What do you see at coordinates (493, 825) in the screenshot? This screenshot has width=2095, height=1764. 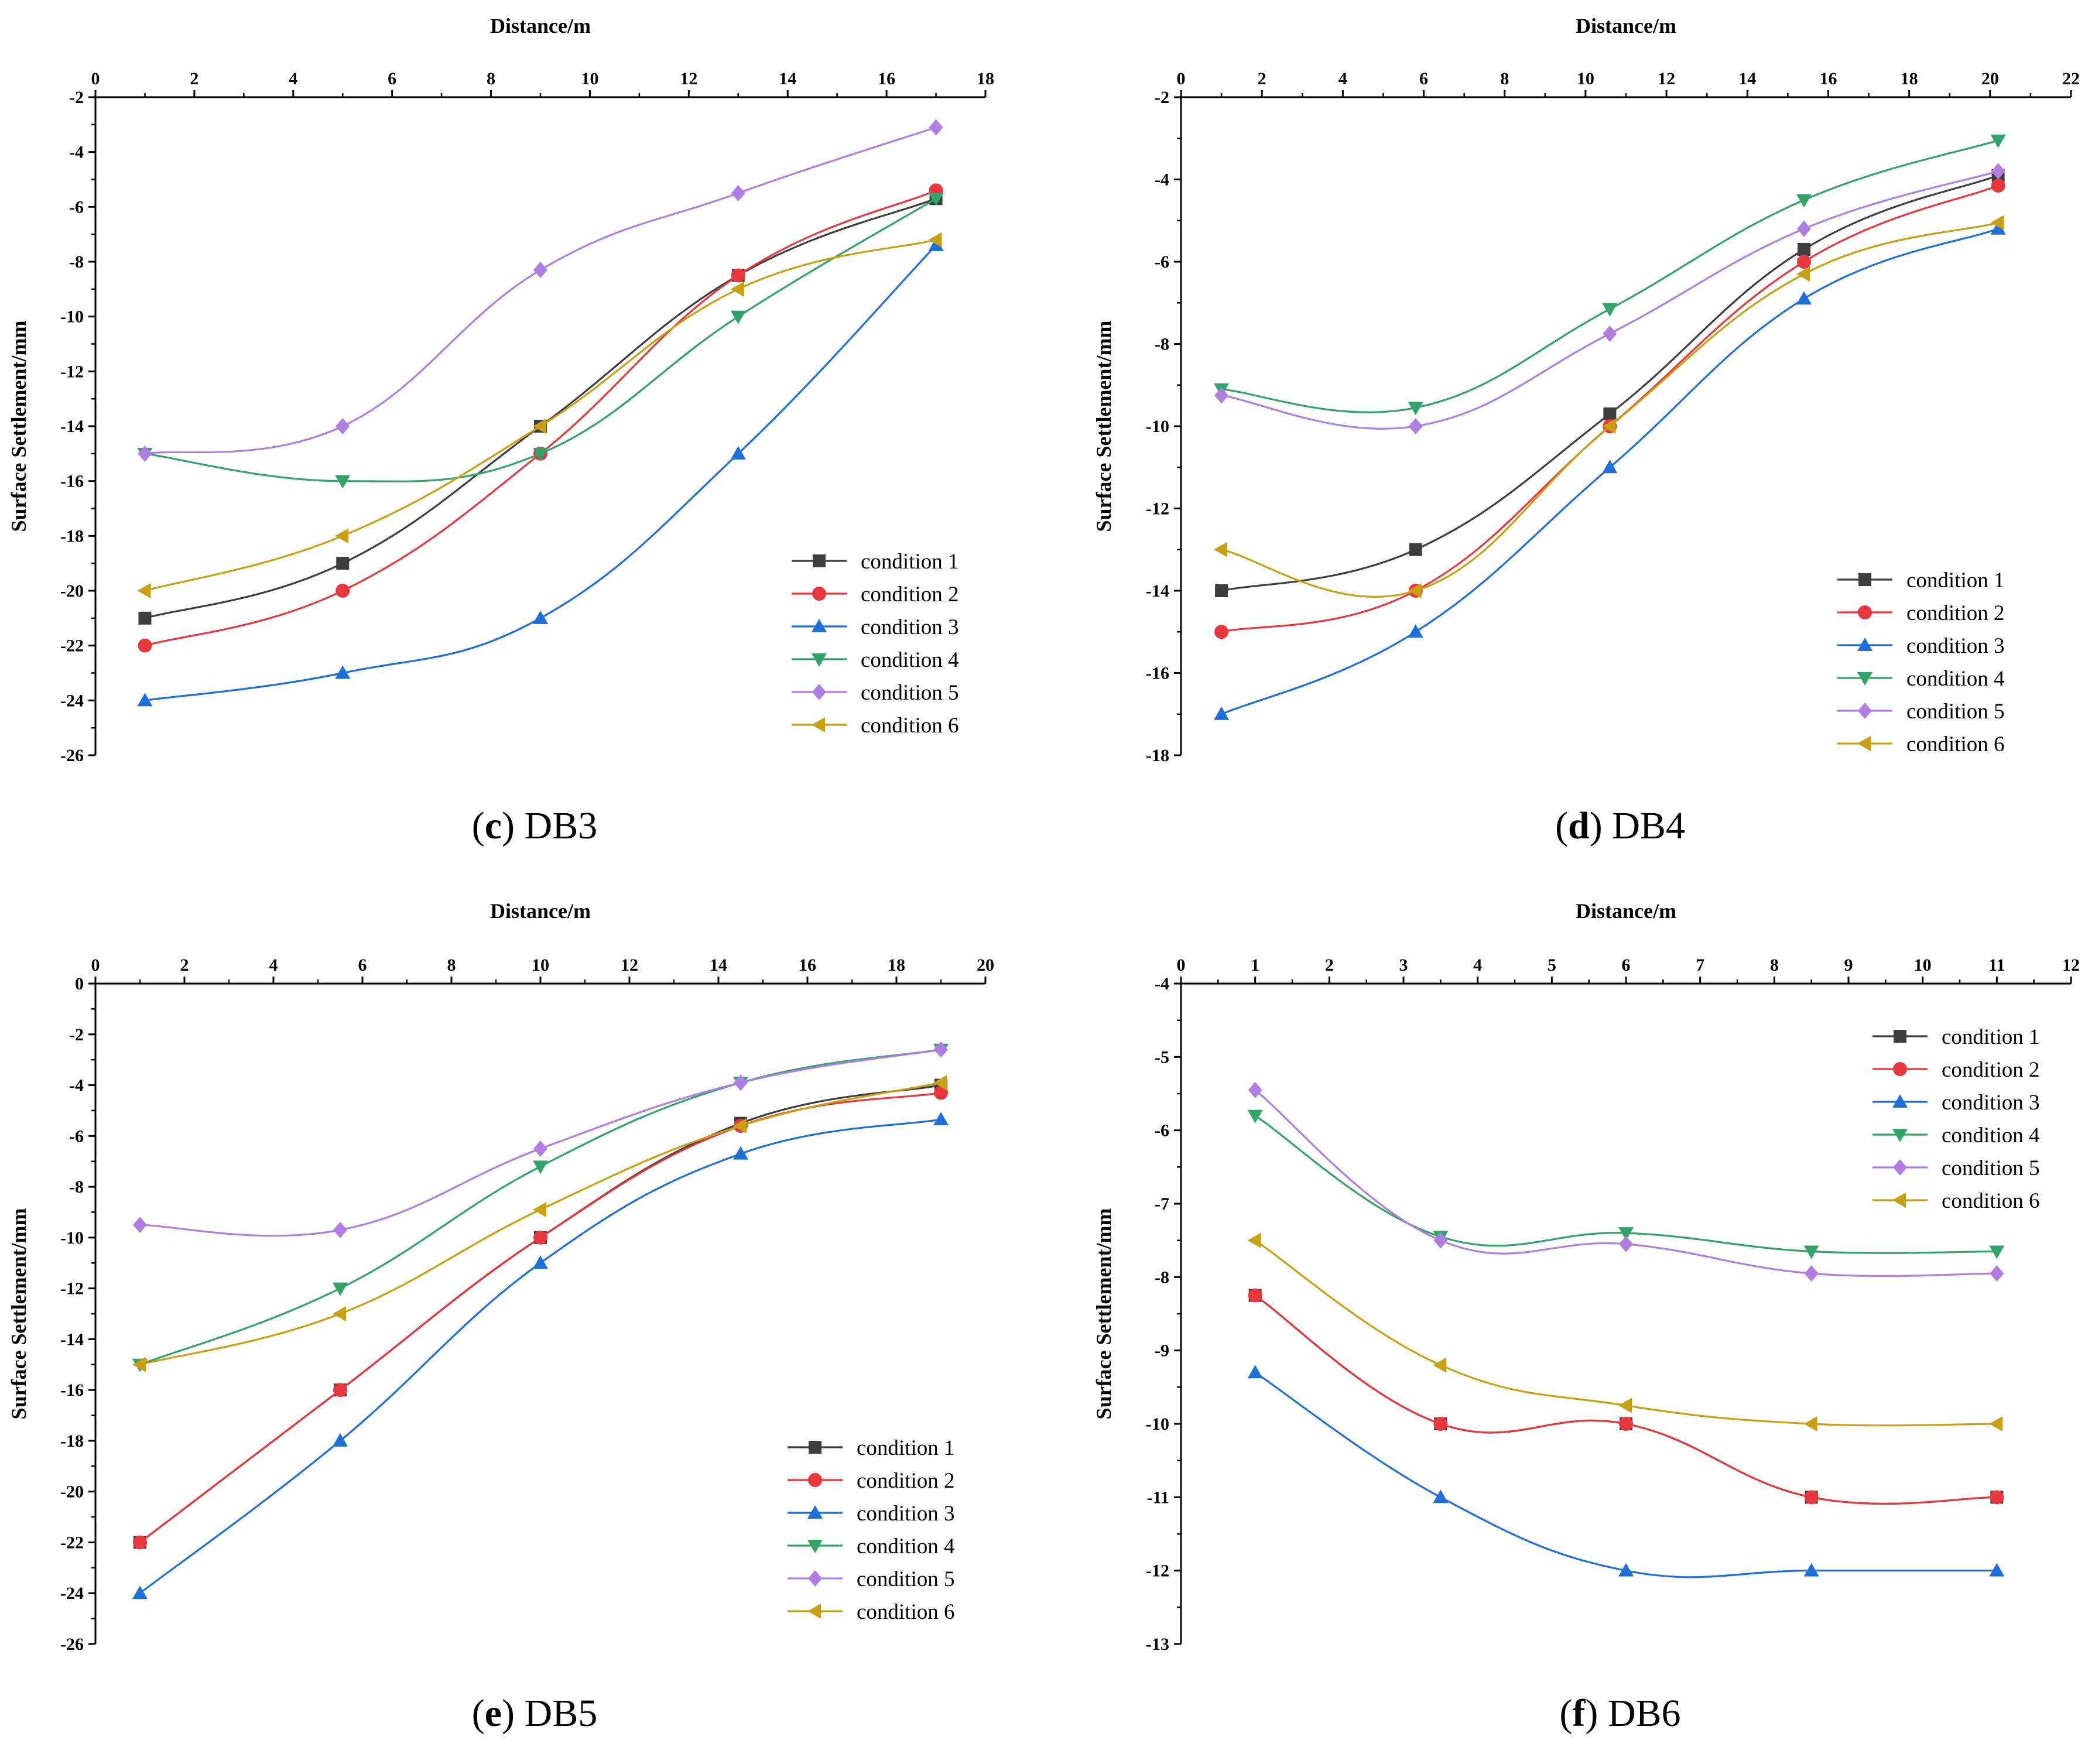 I see `caption-letter: c` at bounding box center [493, 825].